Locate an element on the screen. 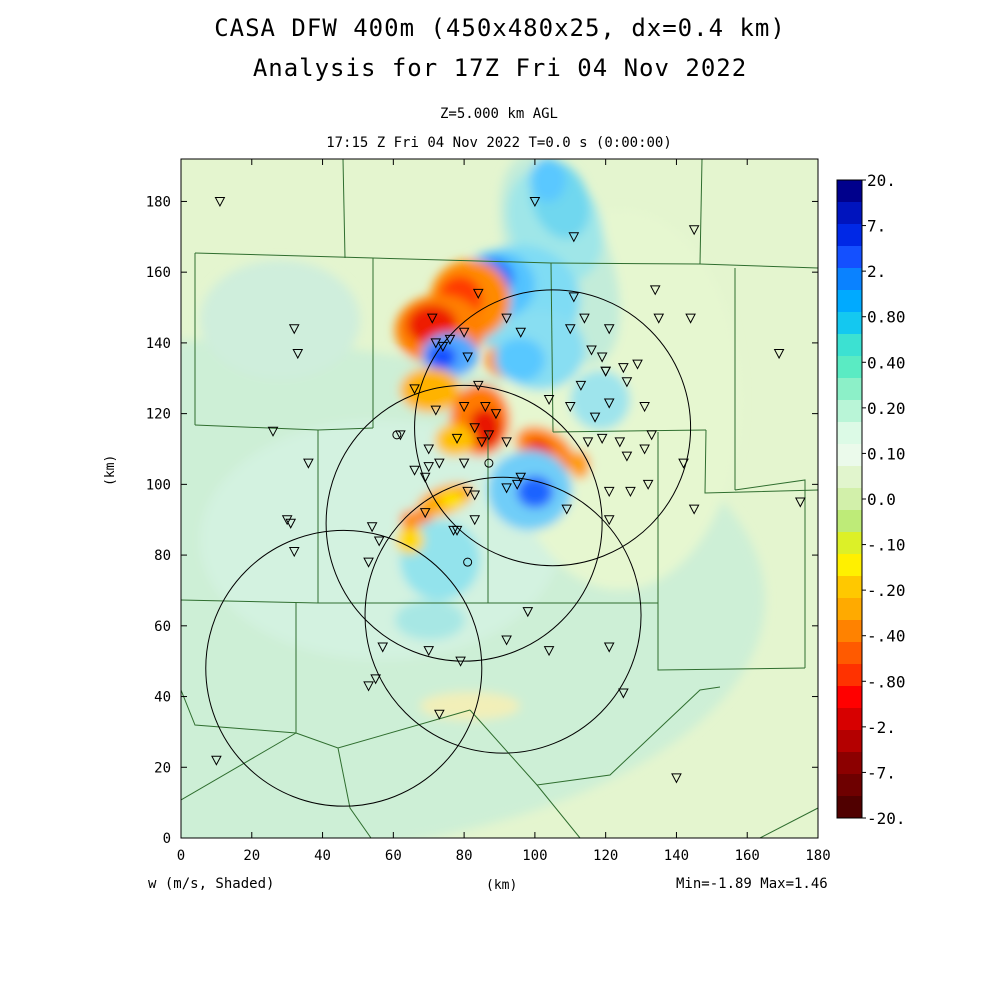 This screenshot has width=1000, height=1000. x-tick-label: 100 is located at coordinates (534, 856).